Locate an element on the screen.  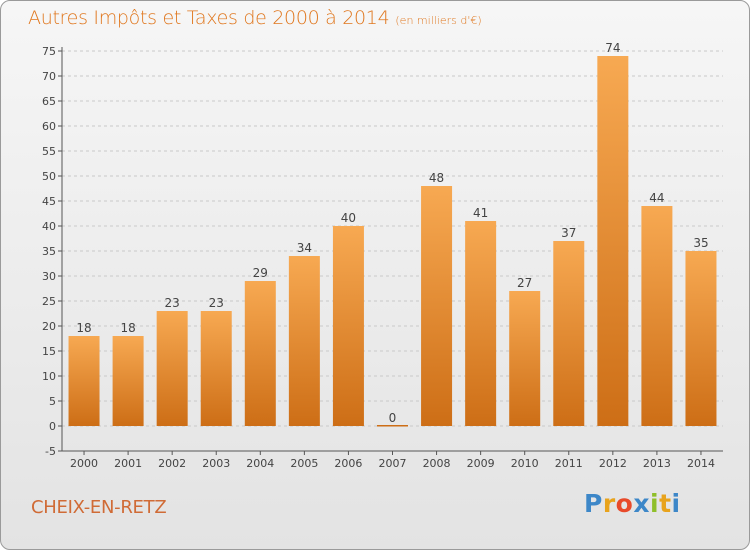
x-tick-label: 2006 is located at coordinates (348, 463).